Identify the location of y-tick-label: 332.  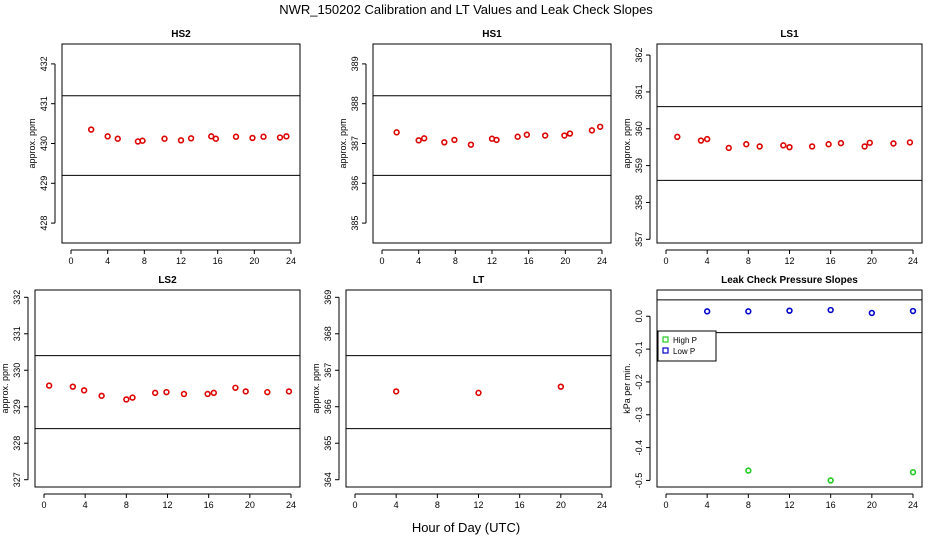
(17, 297).